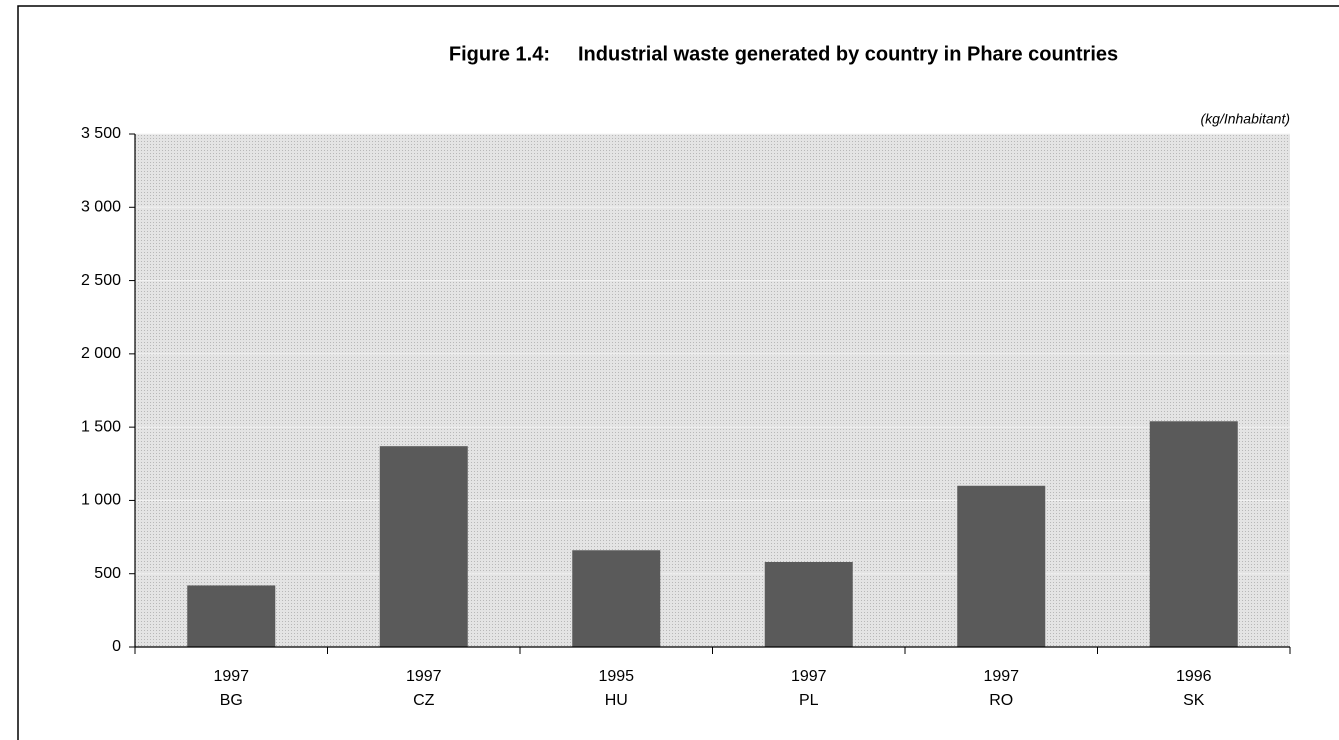 The height and width of the screenshot is (740, 1339). Describe the element at coordinates (1194, 700) in the screenshot. I see `x-tick-label: SK` at that location.